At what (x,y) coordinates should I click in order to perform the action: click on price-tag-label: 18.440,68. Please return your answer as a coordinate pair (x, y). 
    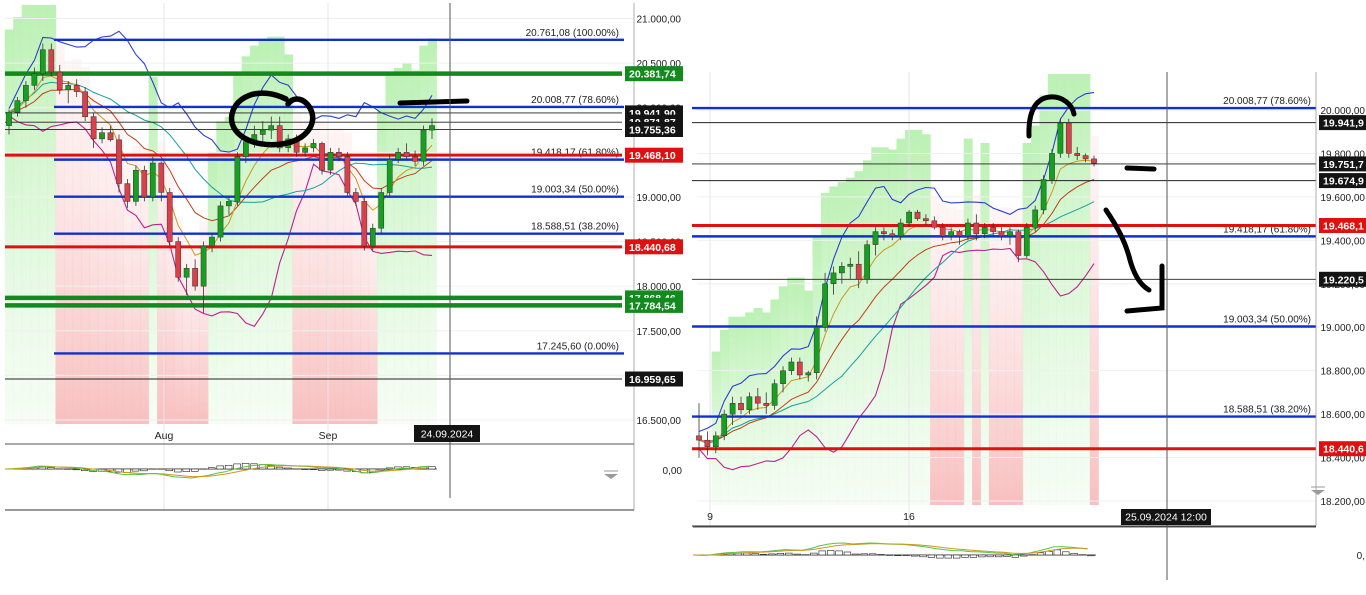
    Looking at the image, I should click on (652, 248).